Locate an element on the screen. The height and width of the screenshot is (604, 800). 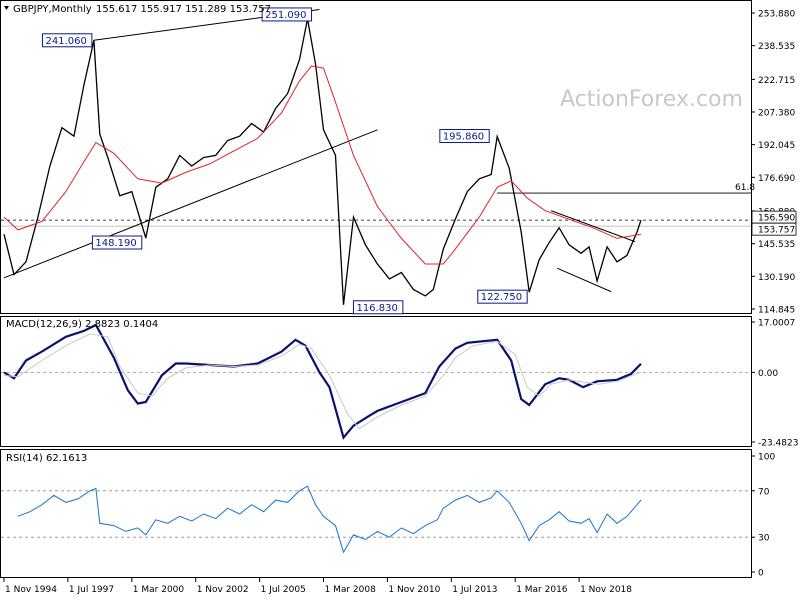
macd-tick-label-1: 0.00 is located at coordinates (768, 374).